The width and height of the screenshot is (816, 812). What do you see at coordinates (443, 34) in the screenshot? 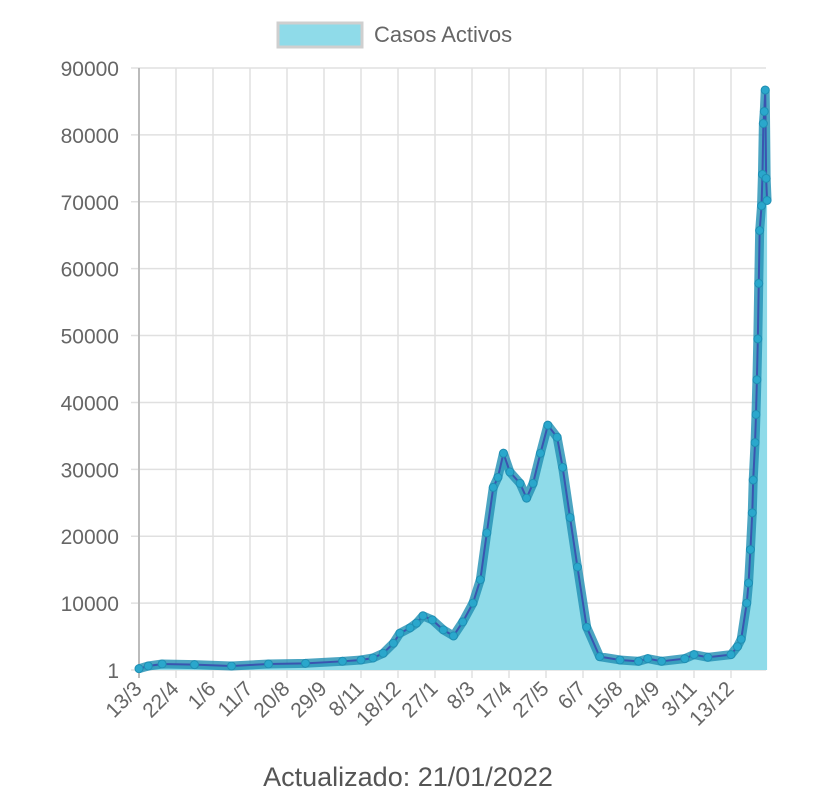
I see `legend-label: Casos Activos` at bounding box center [443, 34].